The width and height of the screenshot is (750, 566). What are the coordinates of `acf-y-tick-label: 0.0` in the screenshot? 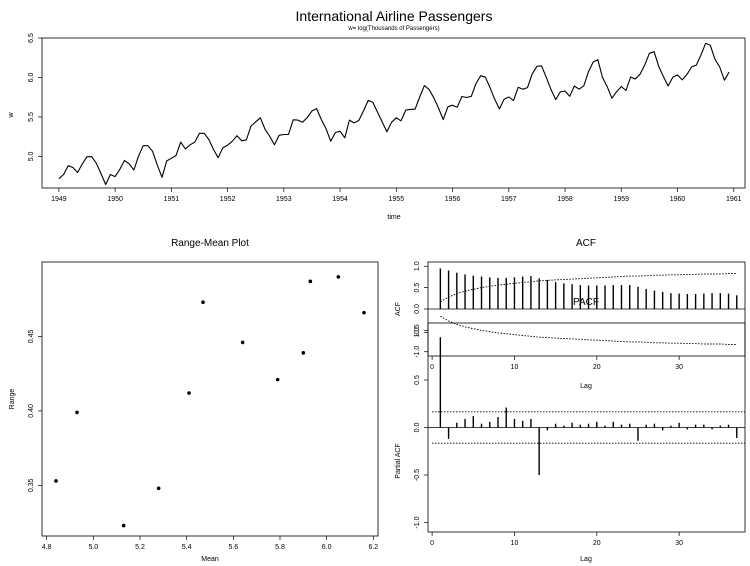 It's located at (417, 309).